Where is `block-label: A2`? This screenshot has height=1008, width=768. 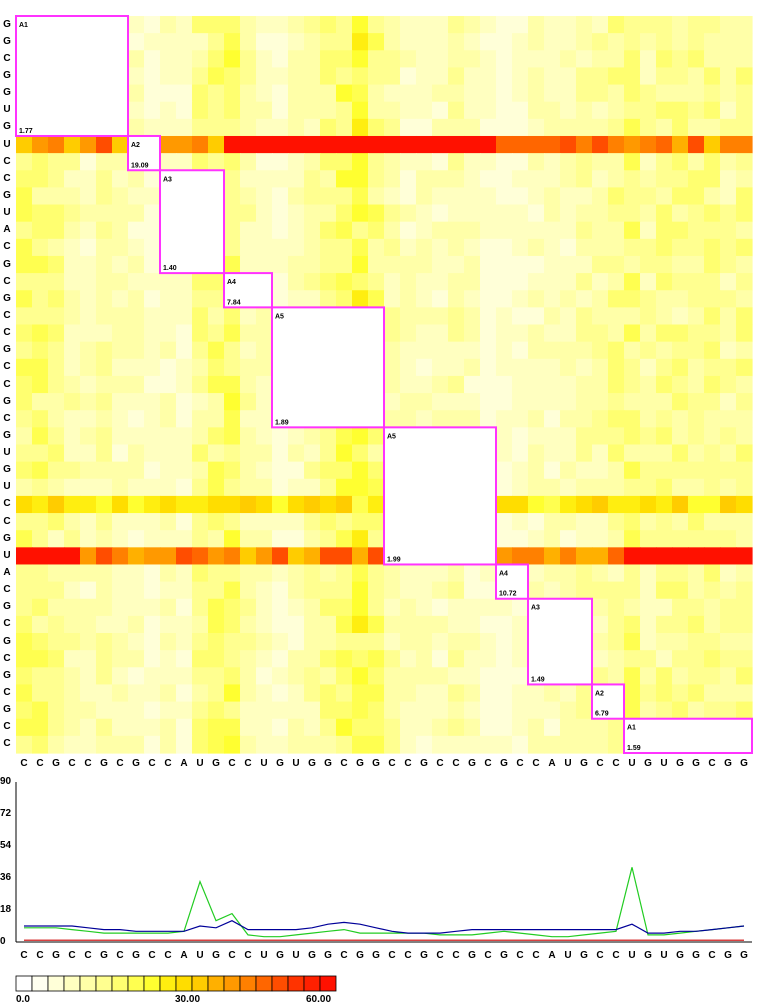 block-label: A2 is located at coordinates (135, 145).